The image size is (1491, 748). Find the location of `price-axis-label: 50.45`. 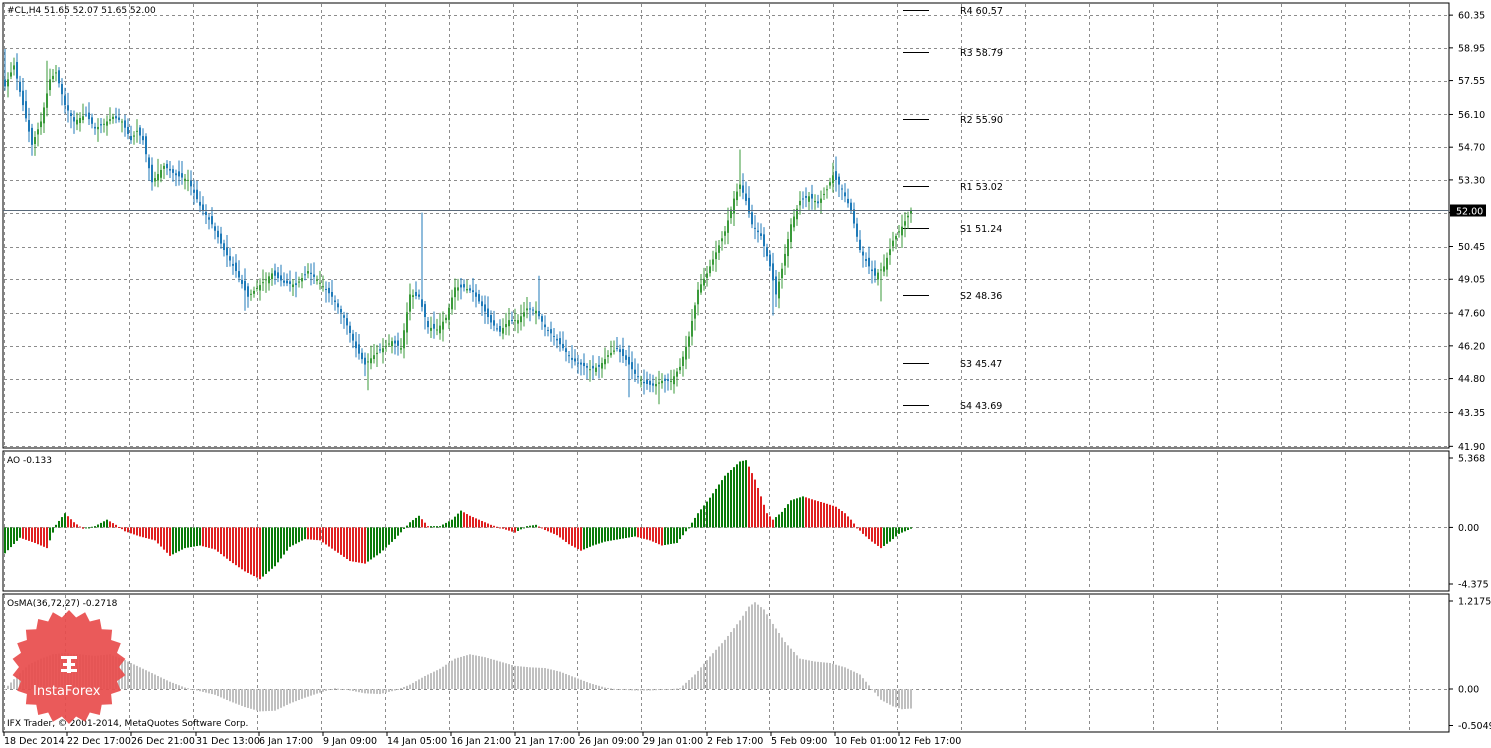

price-axis-label: 50.45 is located at coordinates (1471, 247).